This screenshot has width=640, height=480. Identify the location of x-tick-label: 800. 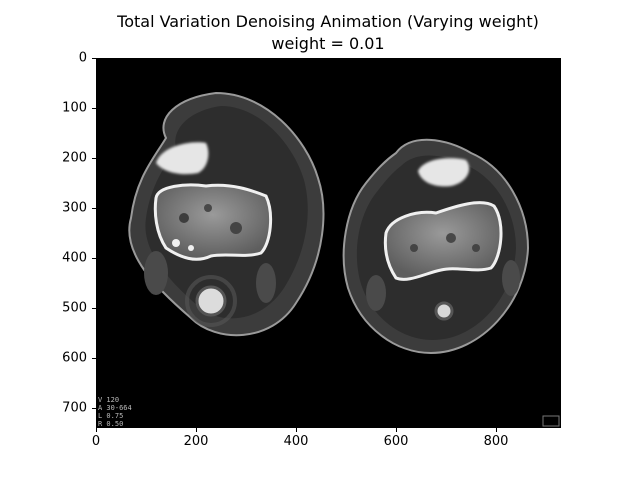
(496, 441).